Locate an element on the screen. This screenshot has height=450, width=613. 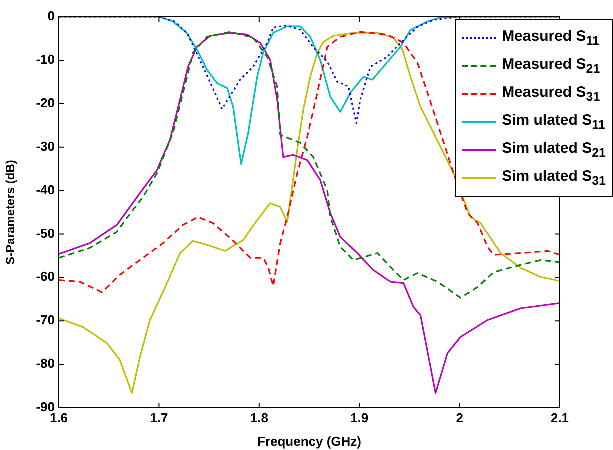
x-axis-title: Frequency (GHz) is located at coordinates (309, 441).